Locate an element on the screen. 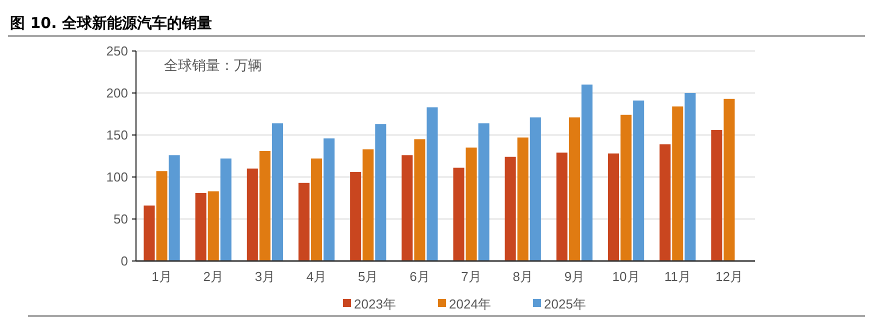 This screenshot has height=332, width=873. annotation: 全球销量：万辆 is located at coordinates (213, 66).